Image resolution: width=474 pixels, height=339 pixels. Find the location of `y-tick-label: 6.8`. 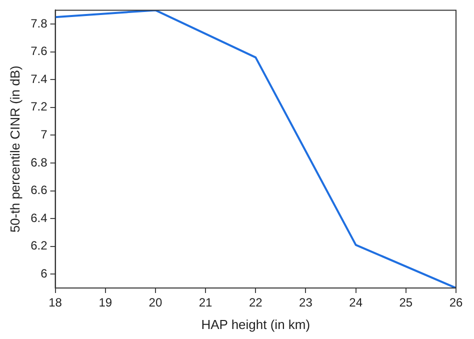

y-tick-label: 6.8 is located at coordinates (39, 162).